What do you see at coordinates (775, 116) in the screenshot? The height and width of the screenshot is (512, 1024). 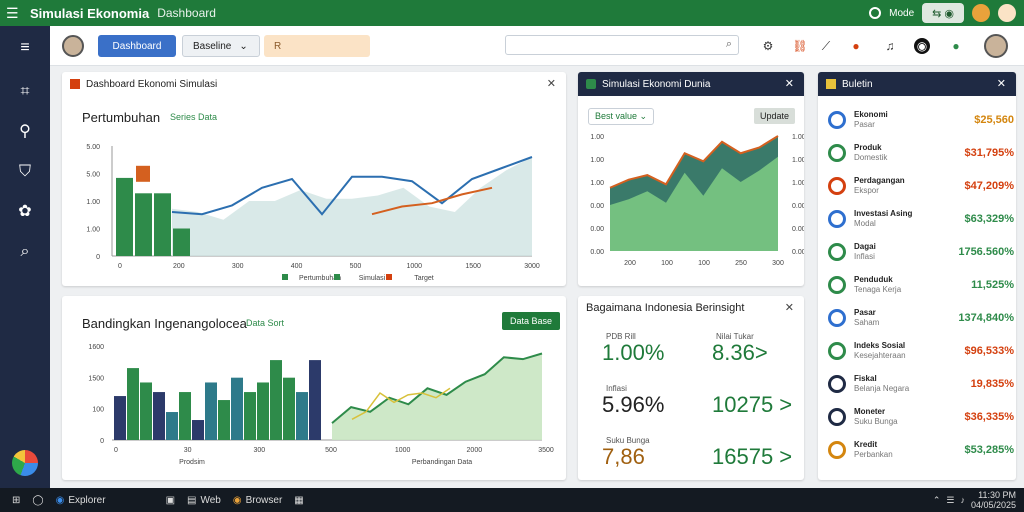 I see `update-button: Update` at bounding box center [775, 116].